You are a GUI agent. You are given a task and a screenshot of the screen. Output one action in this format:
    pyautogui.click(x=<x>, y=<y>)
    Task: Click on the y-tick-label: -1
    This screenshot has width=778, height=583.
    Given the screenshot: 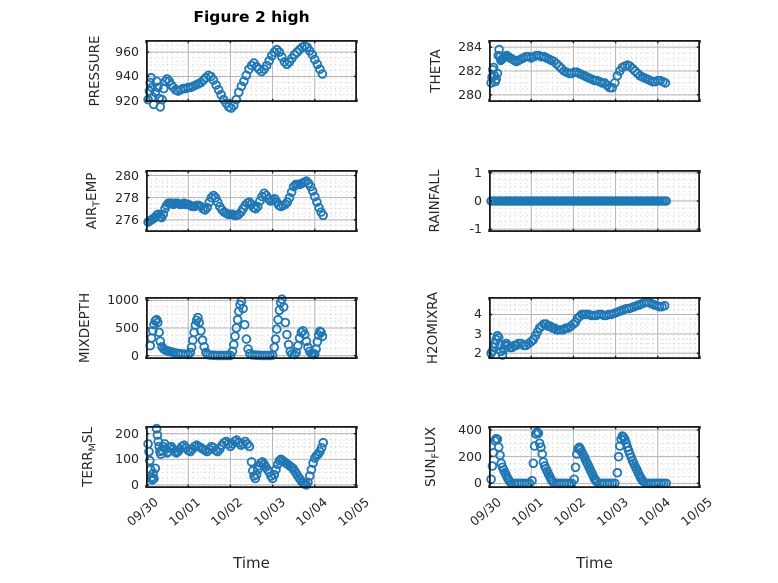 What is the action you would take?
    pyautogui.click(x=475, y=229)
    